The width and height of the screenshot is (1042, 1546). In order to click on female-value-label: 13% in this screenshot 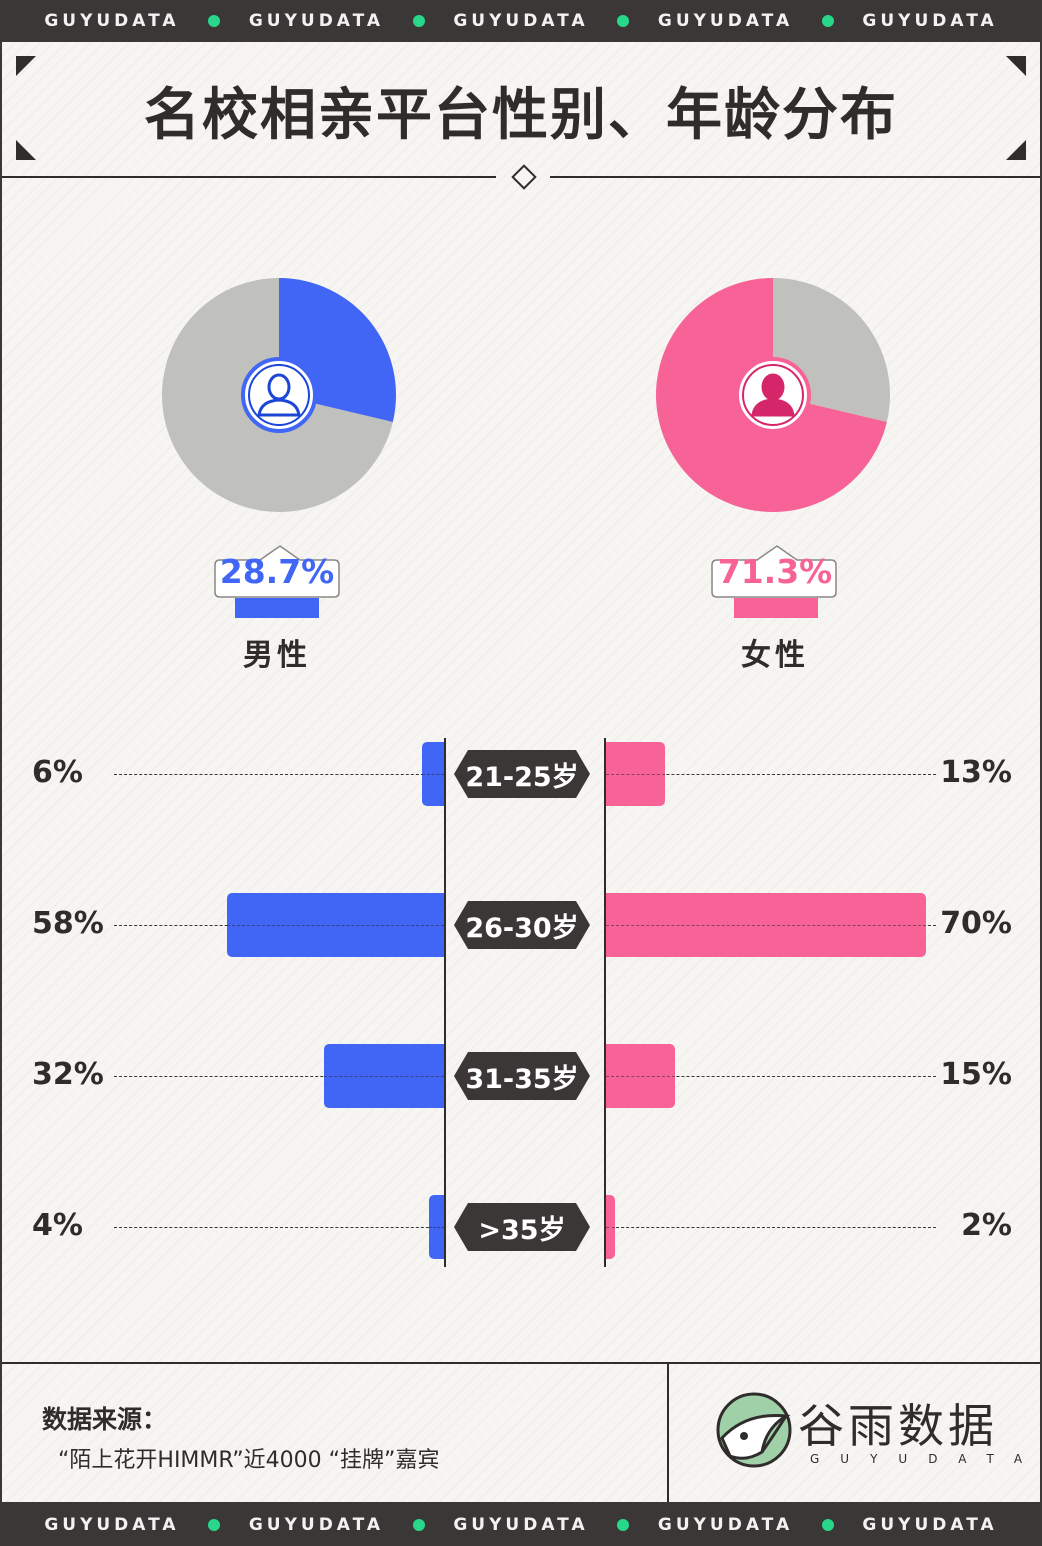, I will do `click(976, 772)`.